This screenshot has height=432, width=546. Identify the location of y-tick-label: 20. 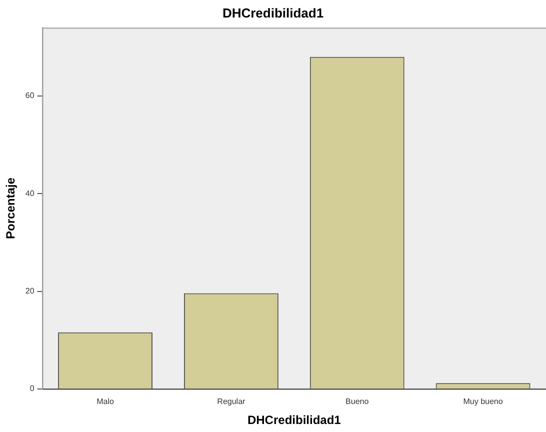
(30, 291).